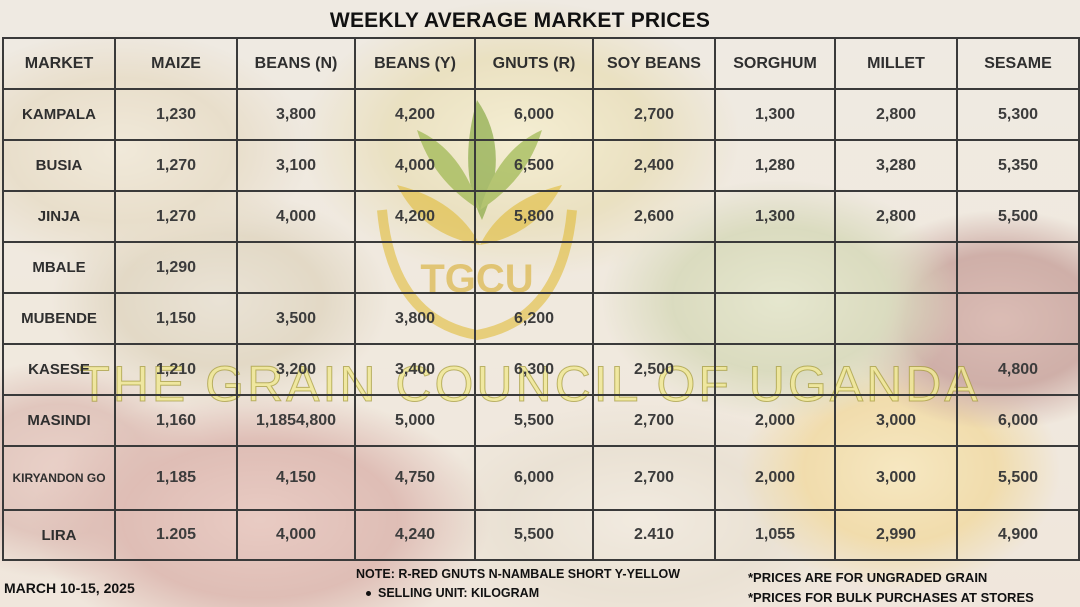 The height and width of the screenshot is (607, 1080). What do you see at coordinates (415, 420) in the screenshot?
I see `price-cell: 5,000` at bounding box center [415, 420].